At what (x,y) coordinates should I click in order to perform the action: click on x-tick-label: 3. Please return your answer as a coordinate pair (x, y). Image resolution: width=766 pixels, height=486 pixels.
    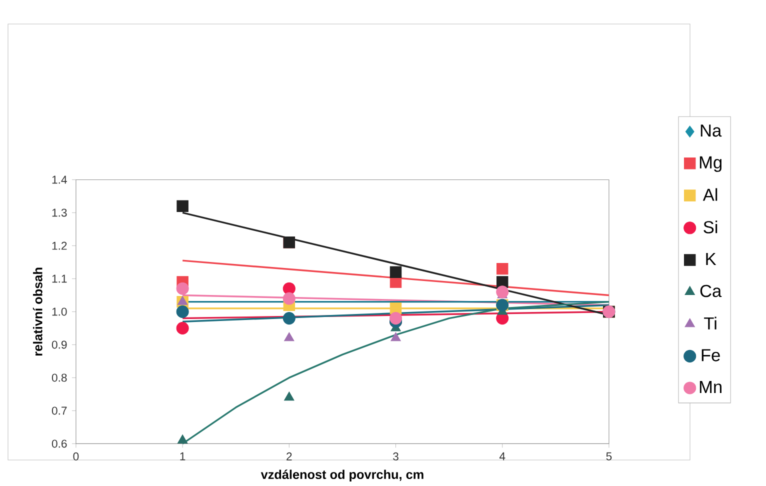
    Looking at the image, I should click on (395, 456).